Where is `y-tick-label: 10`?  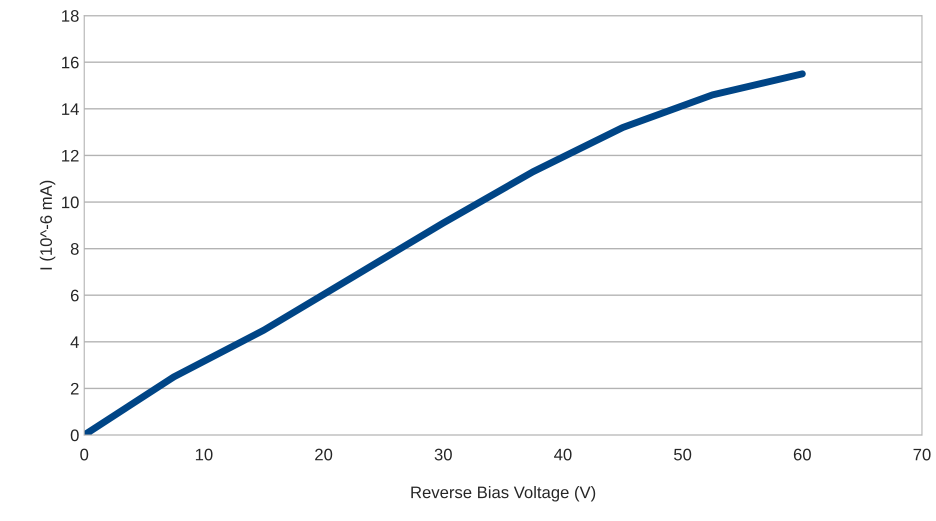 y-tick-label: 10 is located at coordinates (70, 202).